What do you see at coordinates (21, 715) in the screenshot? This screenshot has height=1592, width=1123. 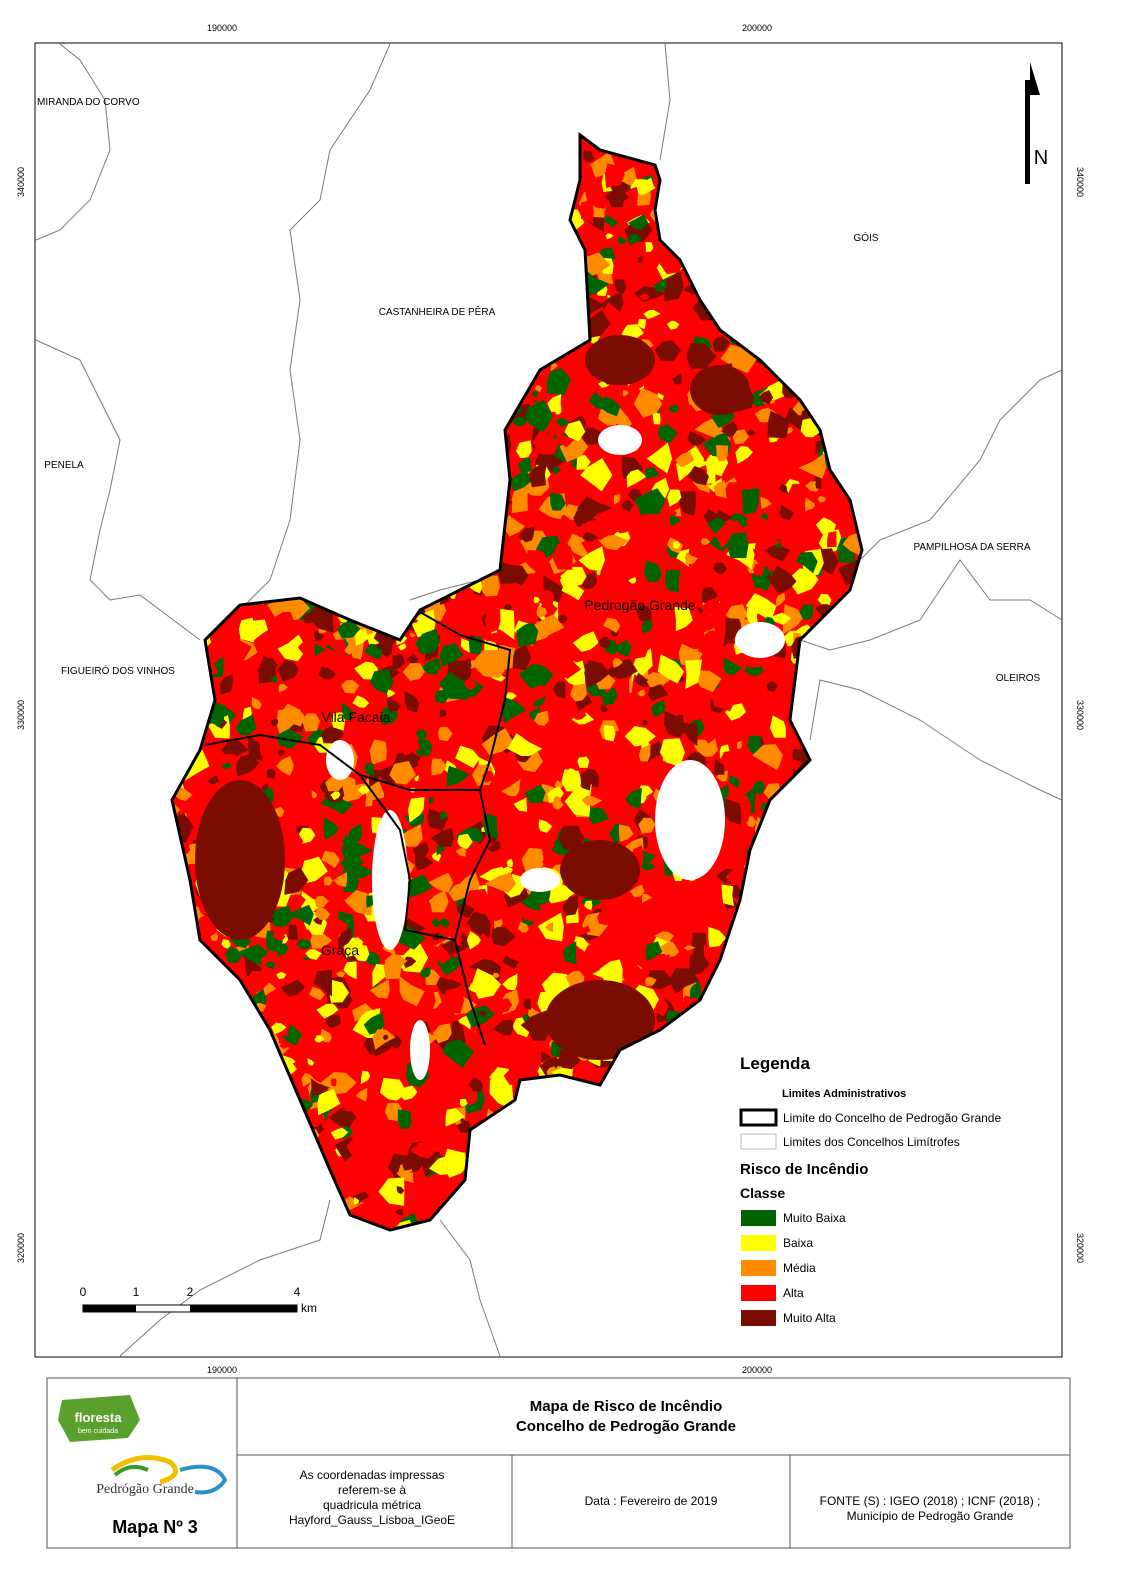 I see `grid-label: 330000` at bounding box center [21, 715].